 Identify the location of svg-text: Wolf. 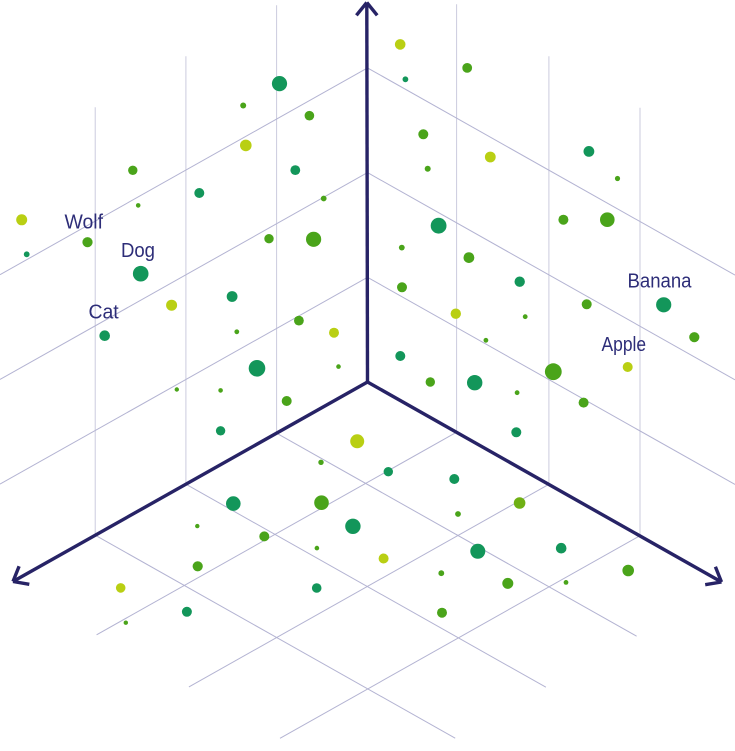
(84, 222).